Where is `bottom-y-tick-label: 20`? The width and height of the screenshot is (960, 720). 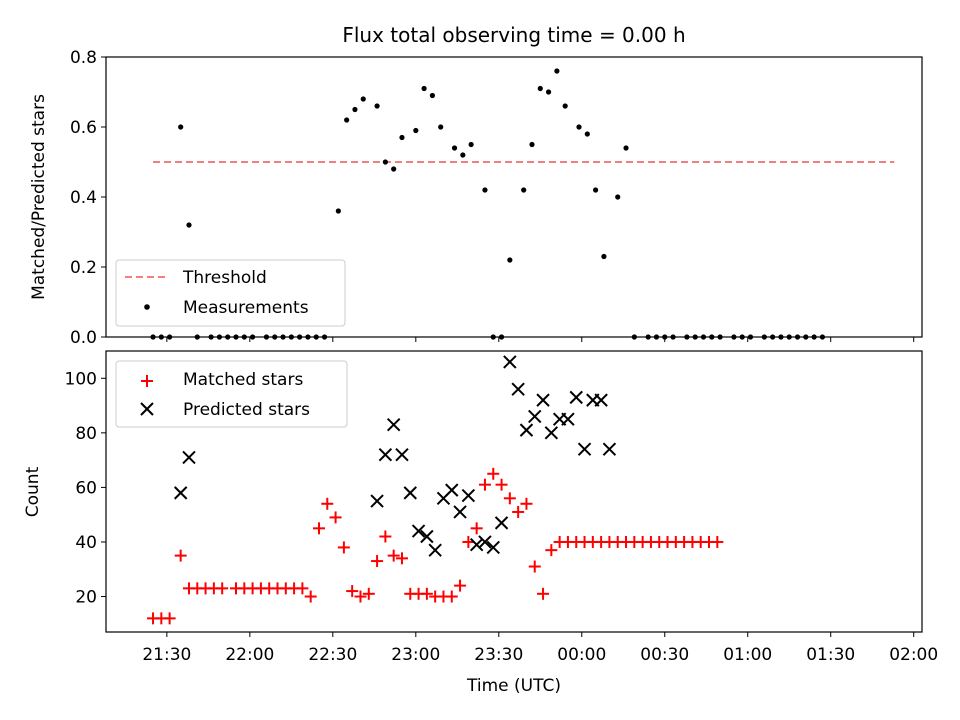
bottom-y-tick-label: 20 is located at coordinates (86, 598).